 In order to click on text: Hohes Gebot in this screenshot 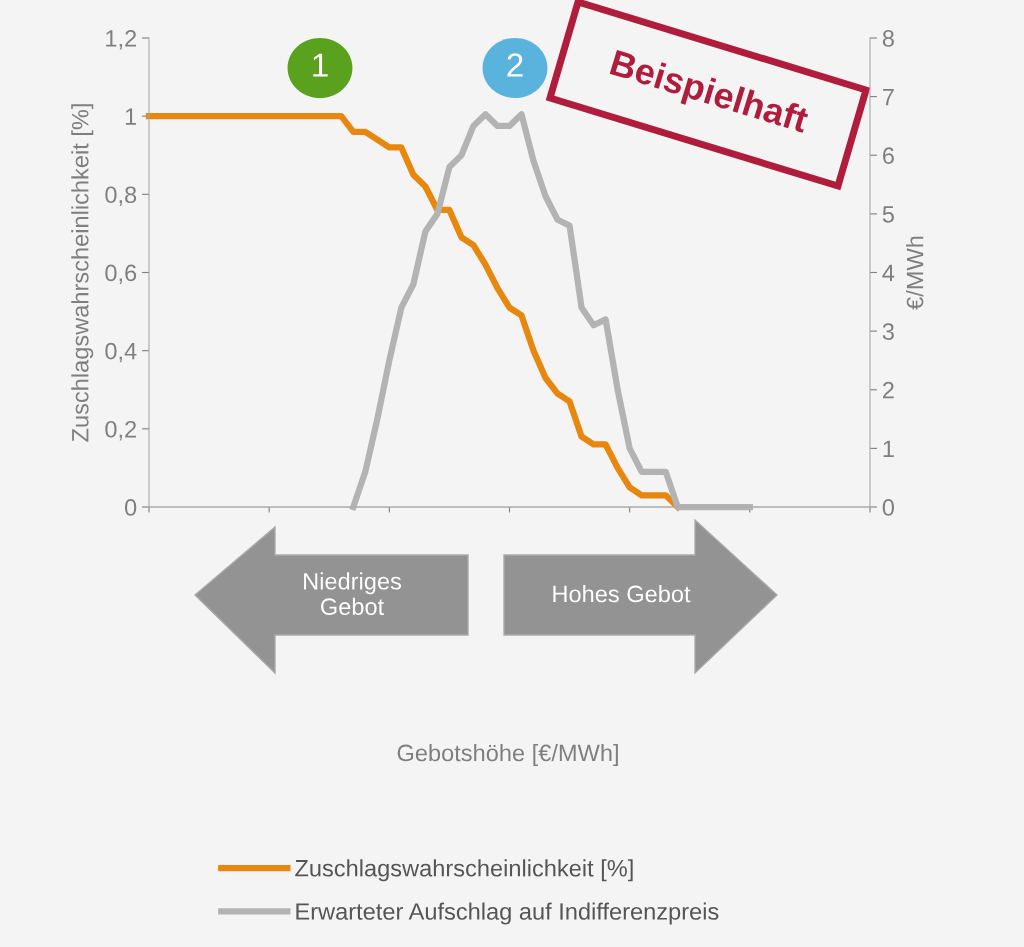, I will do `click(622, 593)`.